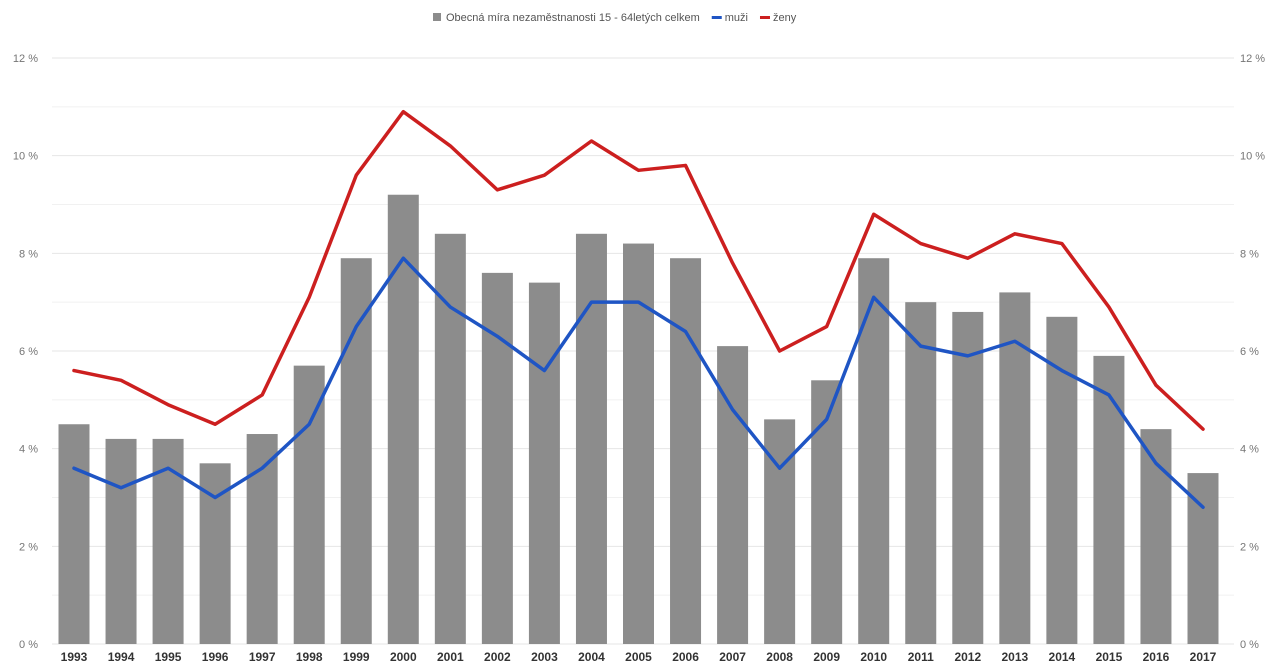 This screenshot has width=1271, height=662. I want to click on x-tick-label: 2011, so click(921, 656).